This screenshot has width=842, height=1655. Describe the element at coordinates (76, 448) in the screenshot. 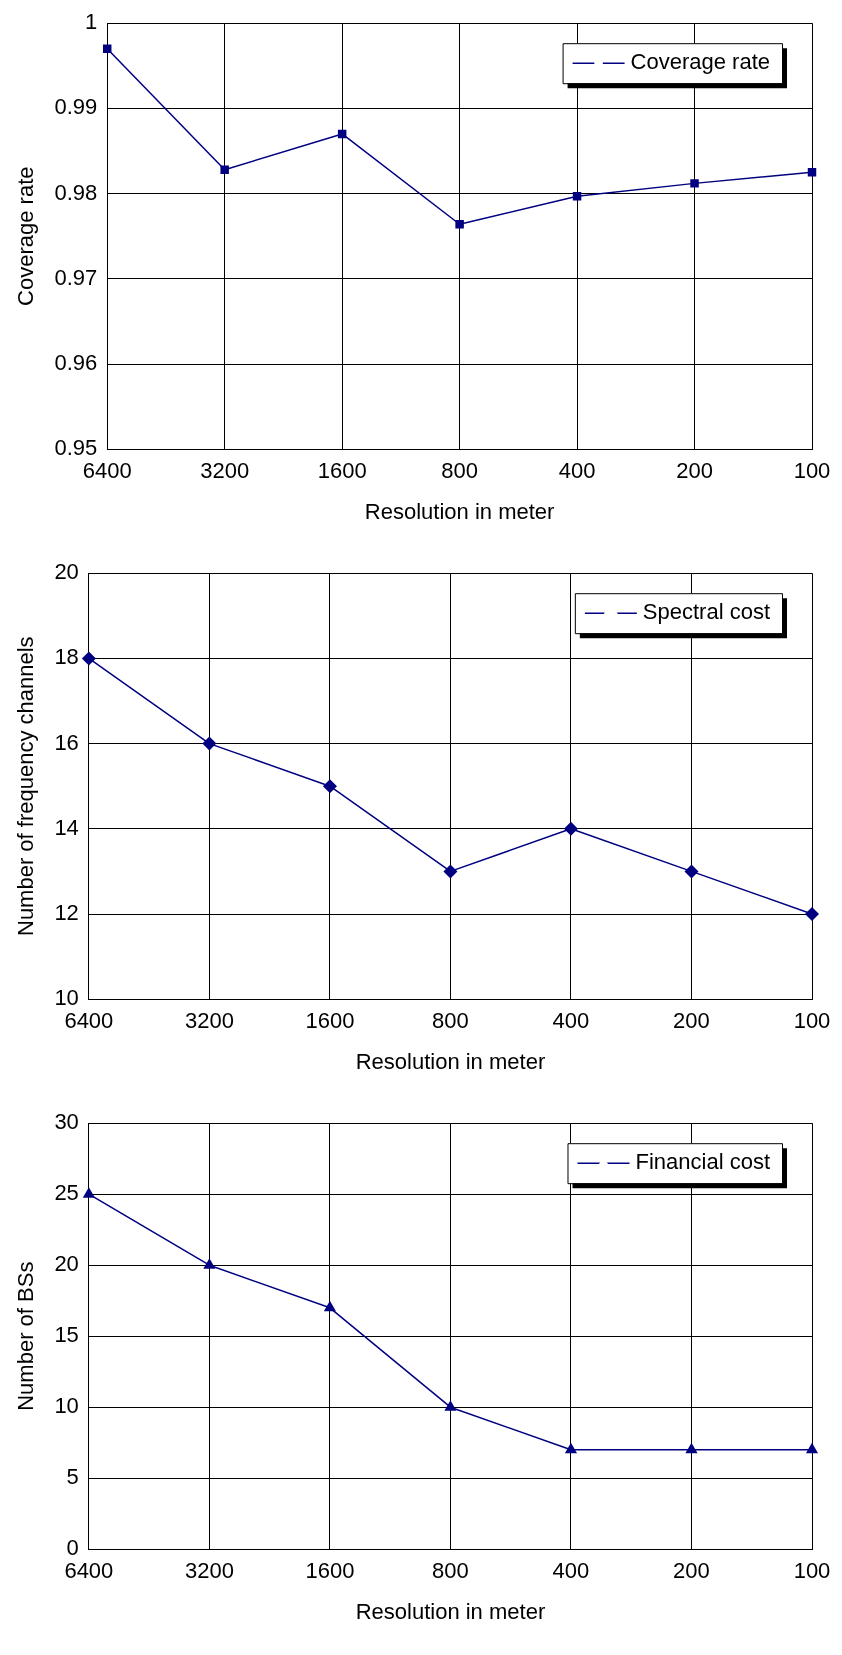

I see `y-tick-label: 0.95` at that location.